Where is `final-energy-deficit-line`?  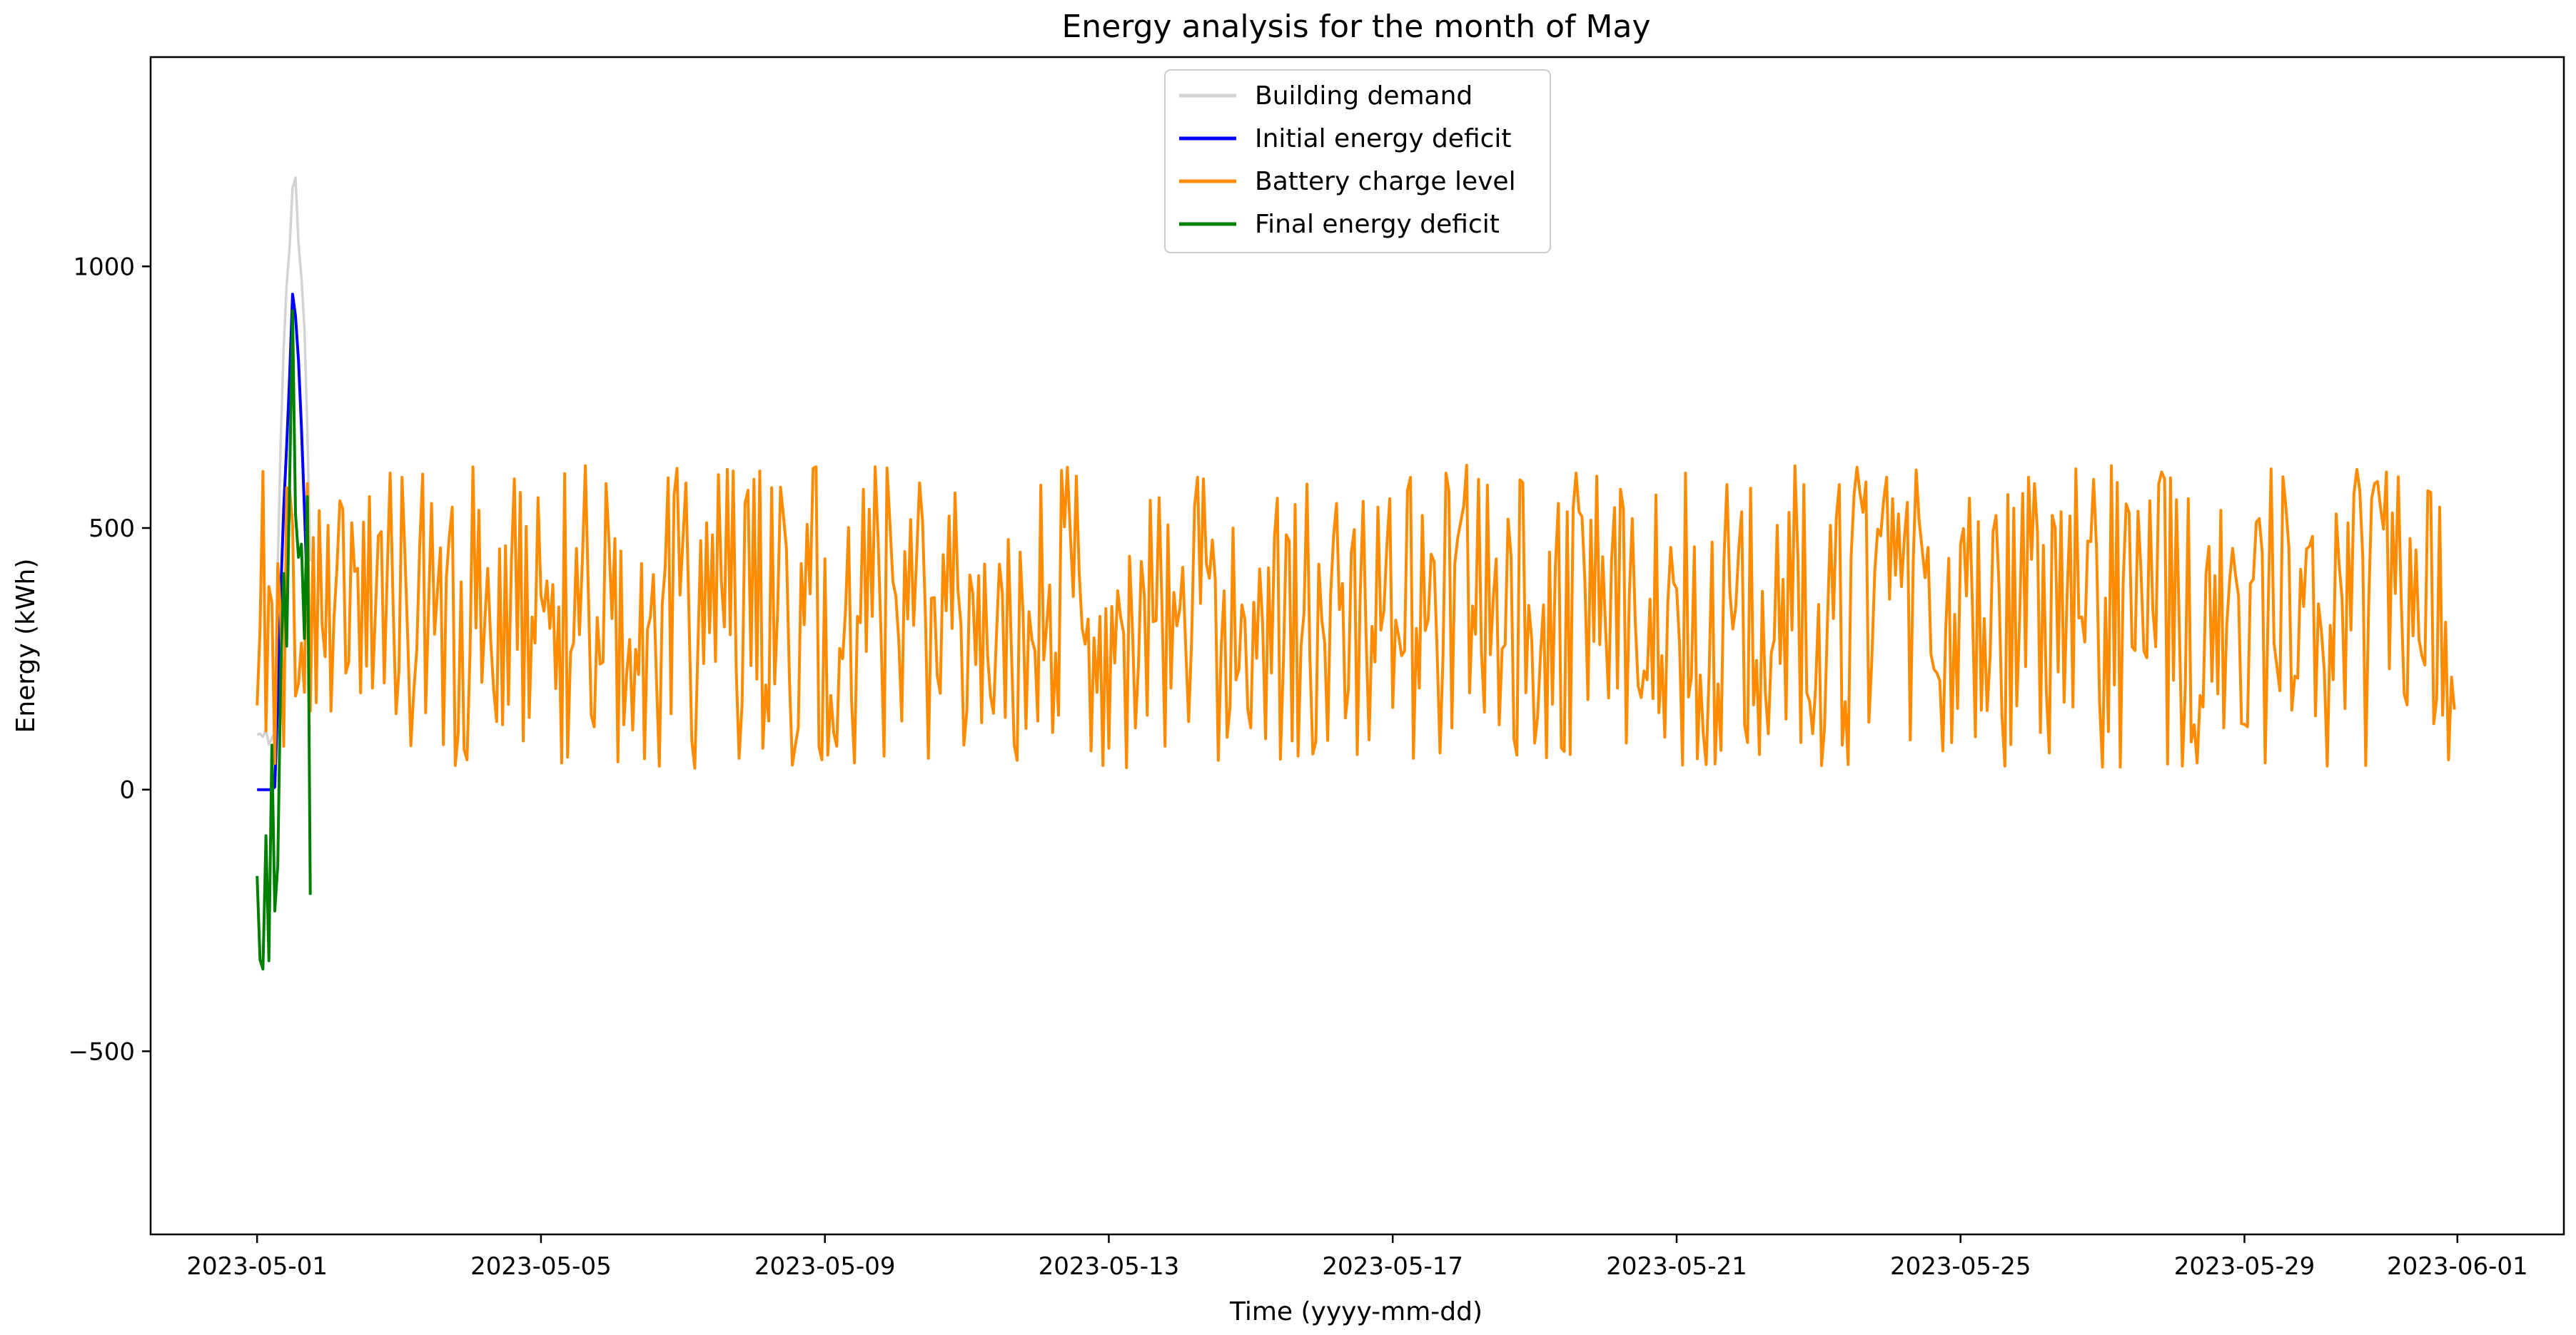
final-energy-deficit-line is located at coordinates (284, 640).